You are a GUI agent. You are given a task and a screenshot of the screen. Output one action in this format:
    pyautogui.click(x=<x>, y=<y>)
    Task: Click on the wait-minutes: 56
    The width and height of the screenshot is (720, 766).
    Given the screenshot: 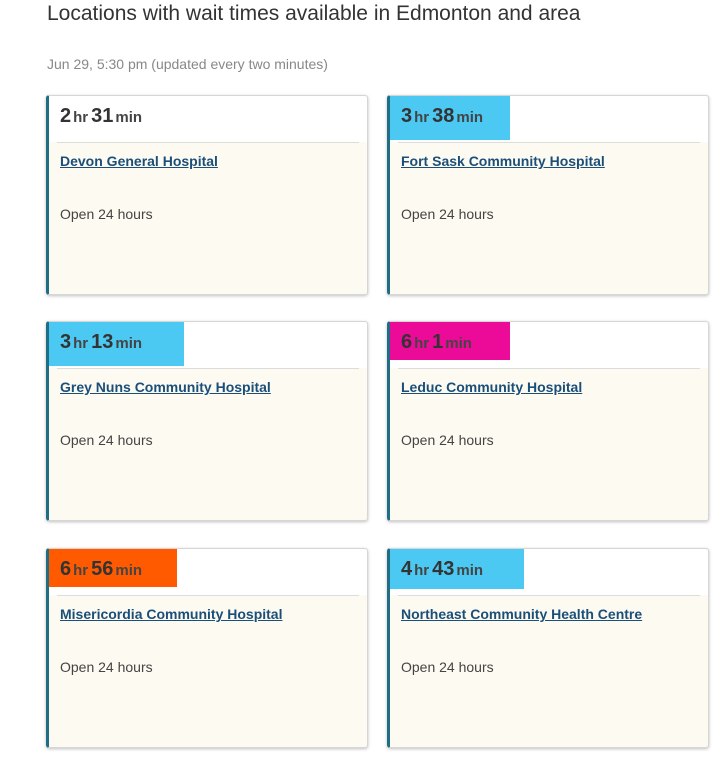 What is the action you would take?
    pyautogui.click(x=102, y=569)
    